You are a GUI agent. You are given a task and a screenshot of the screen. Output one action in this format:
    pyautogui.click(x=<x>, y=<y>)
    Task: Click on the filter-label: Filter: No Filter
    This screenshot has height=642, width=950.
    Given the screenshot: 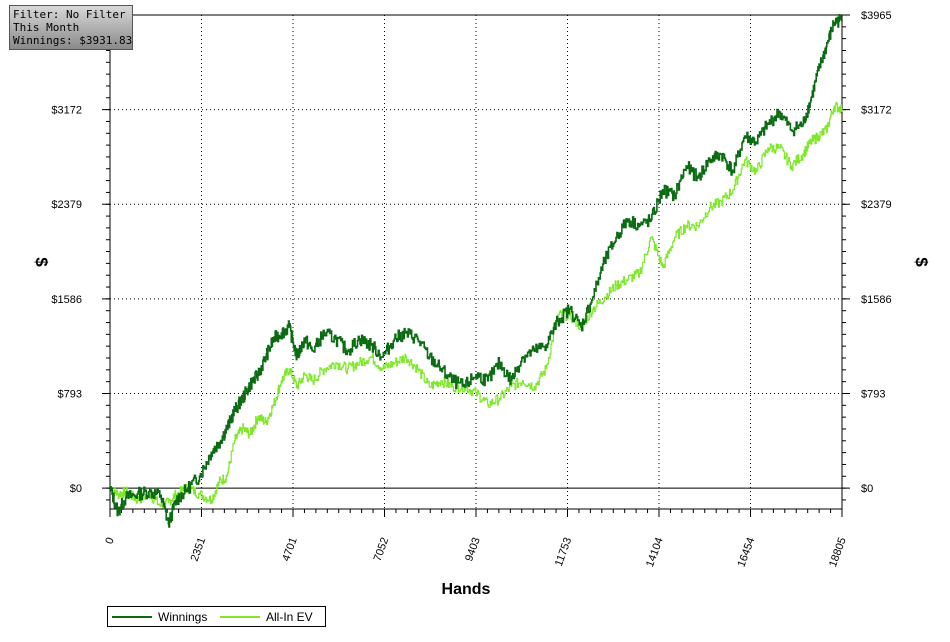 What is the action you would take?
    pyautogui.click(x=69, y=14)
    